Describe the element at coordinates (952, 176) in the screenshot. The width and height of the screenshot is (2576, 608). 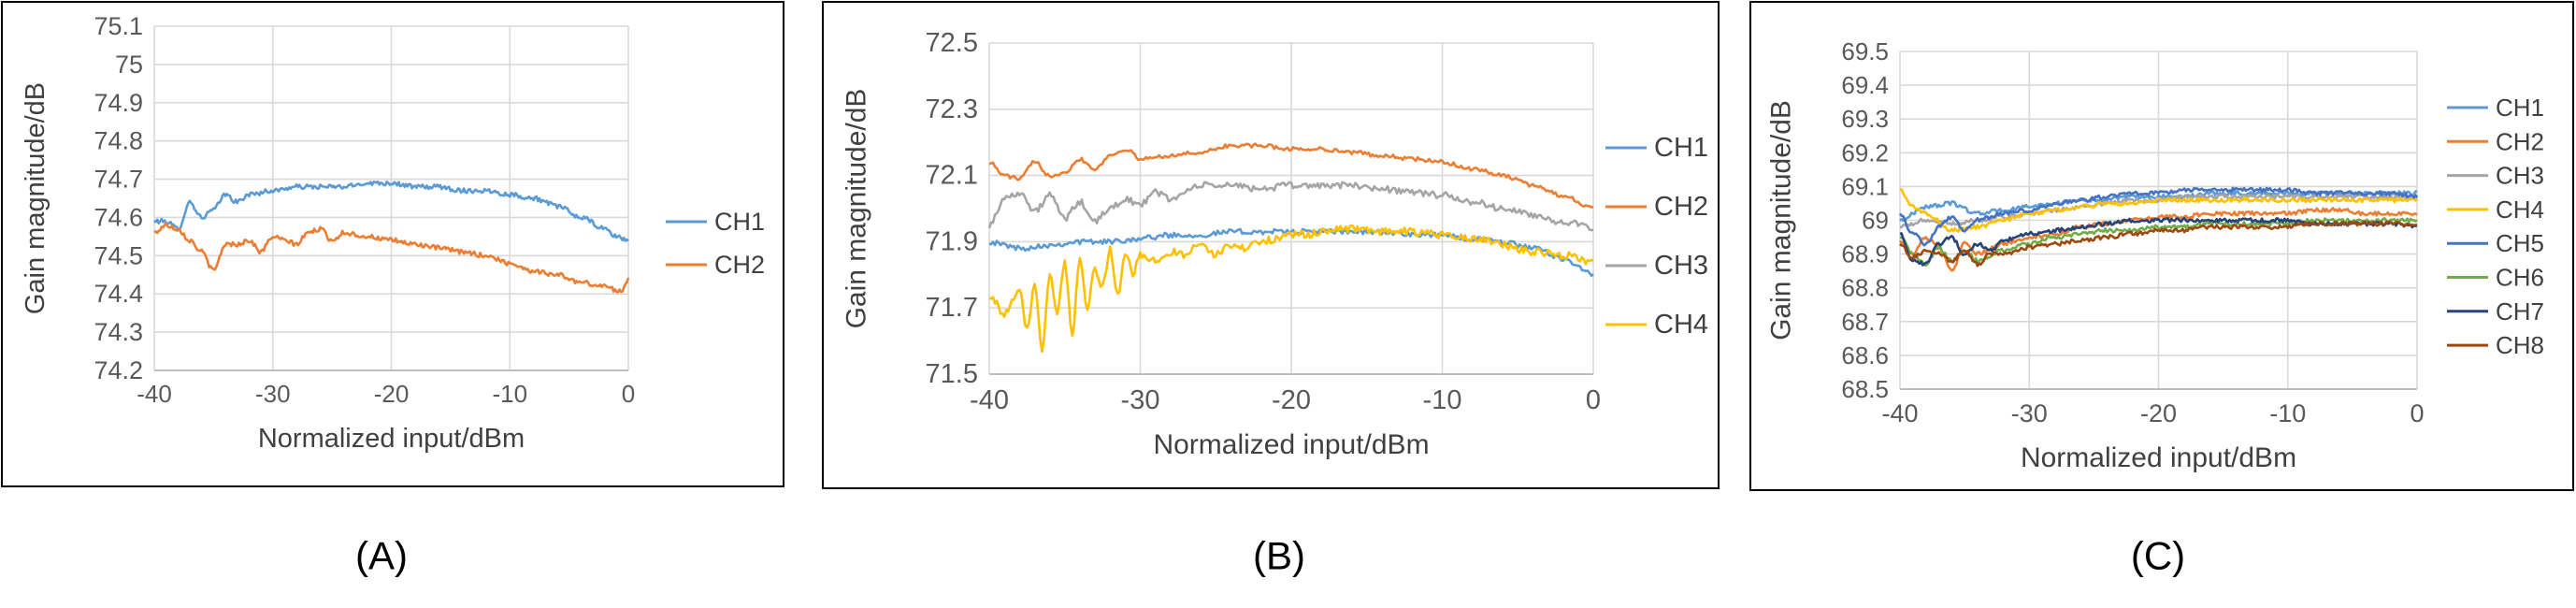
I see `y-tick-label: 72.1` at that location.